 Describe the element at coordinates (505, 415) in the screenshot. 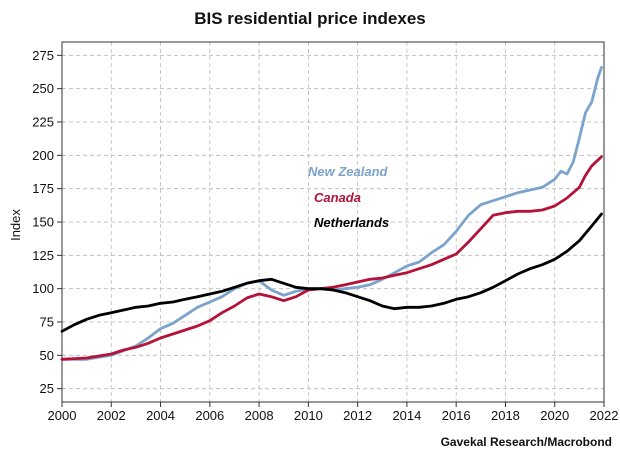

I see `x-tick-label: 2018` at that location.